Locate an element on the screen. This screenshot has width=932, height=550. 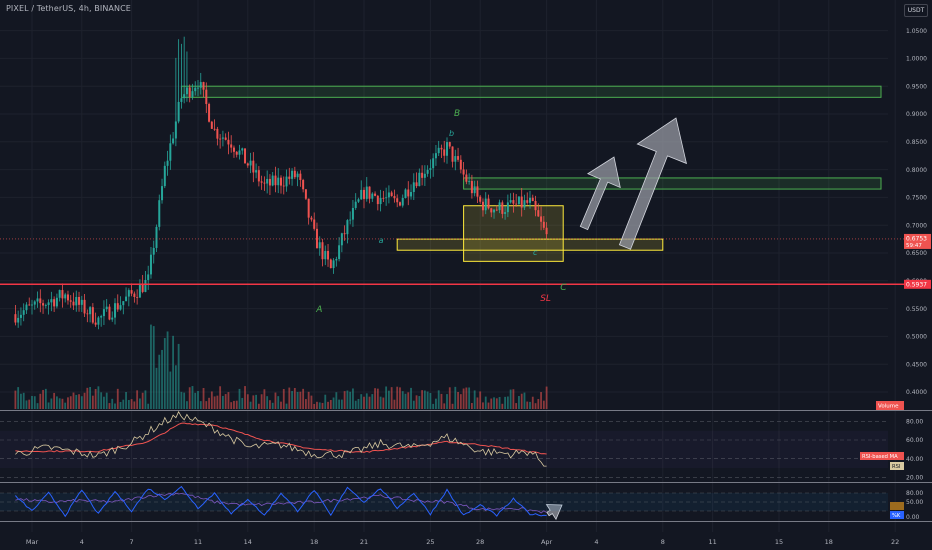
price-axis-label: 1.0500 is located at coordinates (916, 31).